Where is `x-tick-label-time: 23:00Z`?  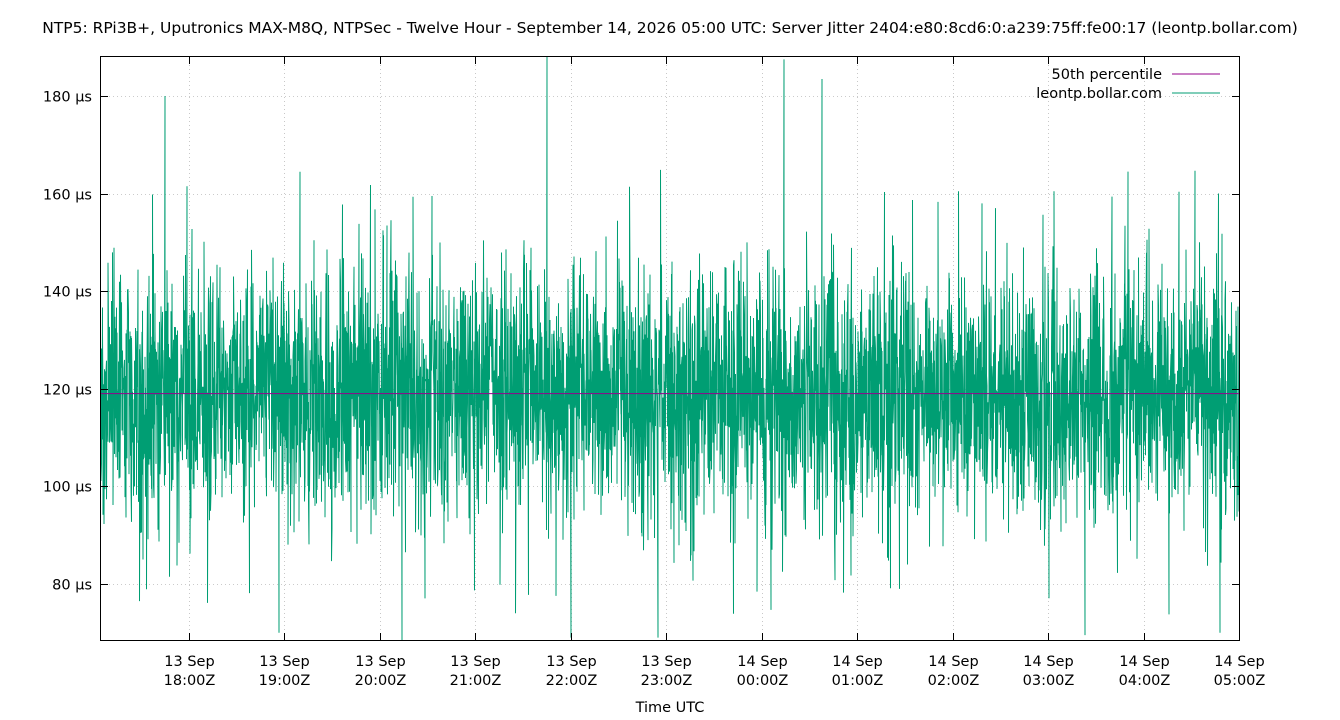 x-tick-label-time: 23:00Z is located at coordinates (667, 681).